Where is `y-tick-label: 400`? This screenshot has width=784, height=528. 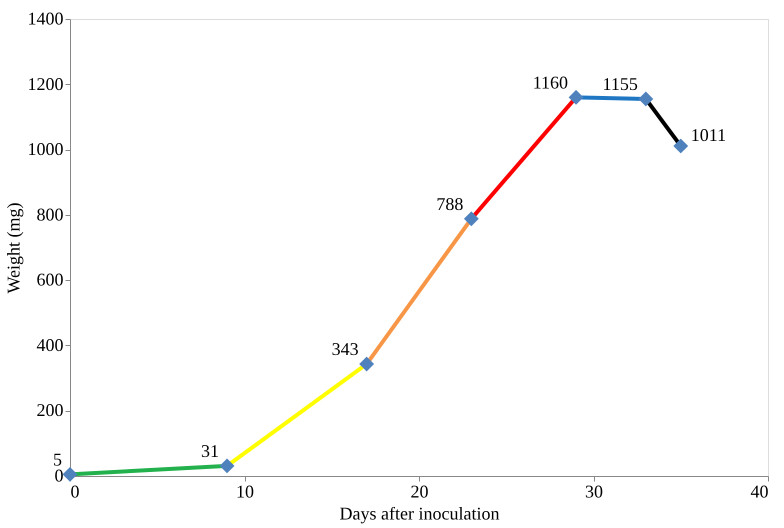
y-tick-label: 400 is located at coordinates (50, 344).